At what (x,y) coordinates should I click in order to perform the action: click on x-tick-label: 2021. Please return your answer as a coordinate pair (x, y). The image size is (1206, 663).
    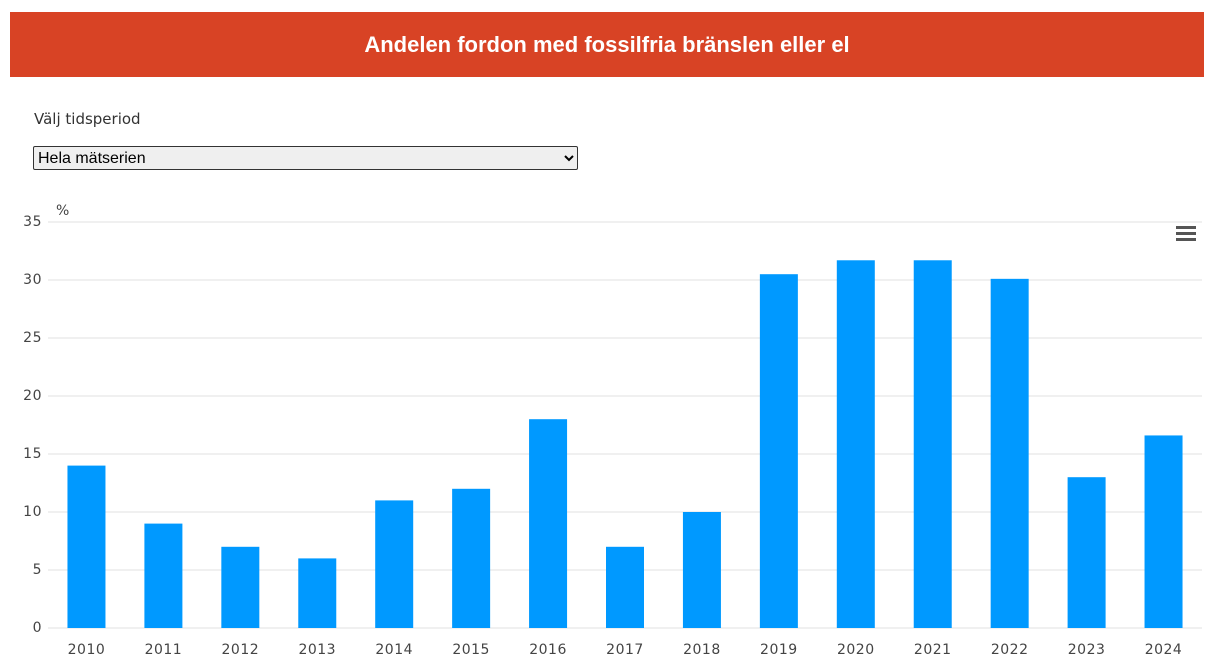
    Looking at the image, I should click on (933, 650).